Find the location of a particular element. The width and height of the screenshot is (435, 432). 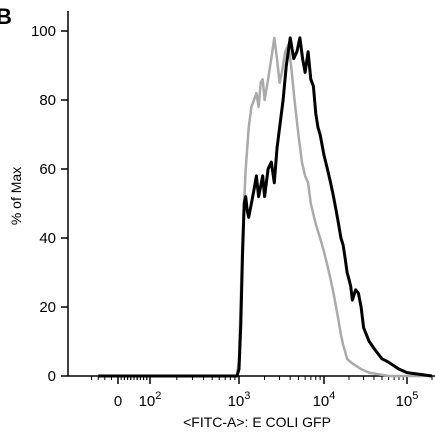

y-tick-label: 0 is located at coordinates (52, 376).